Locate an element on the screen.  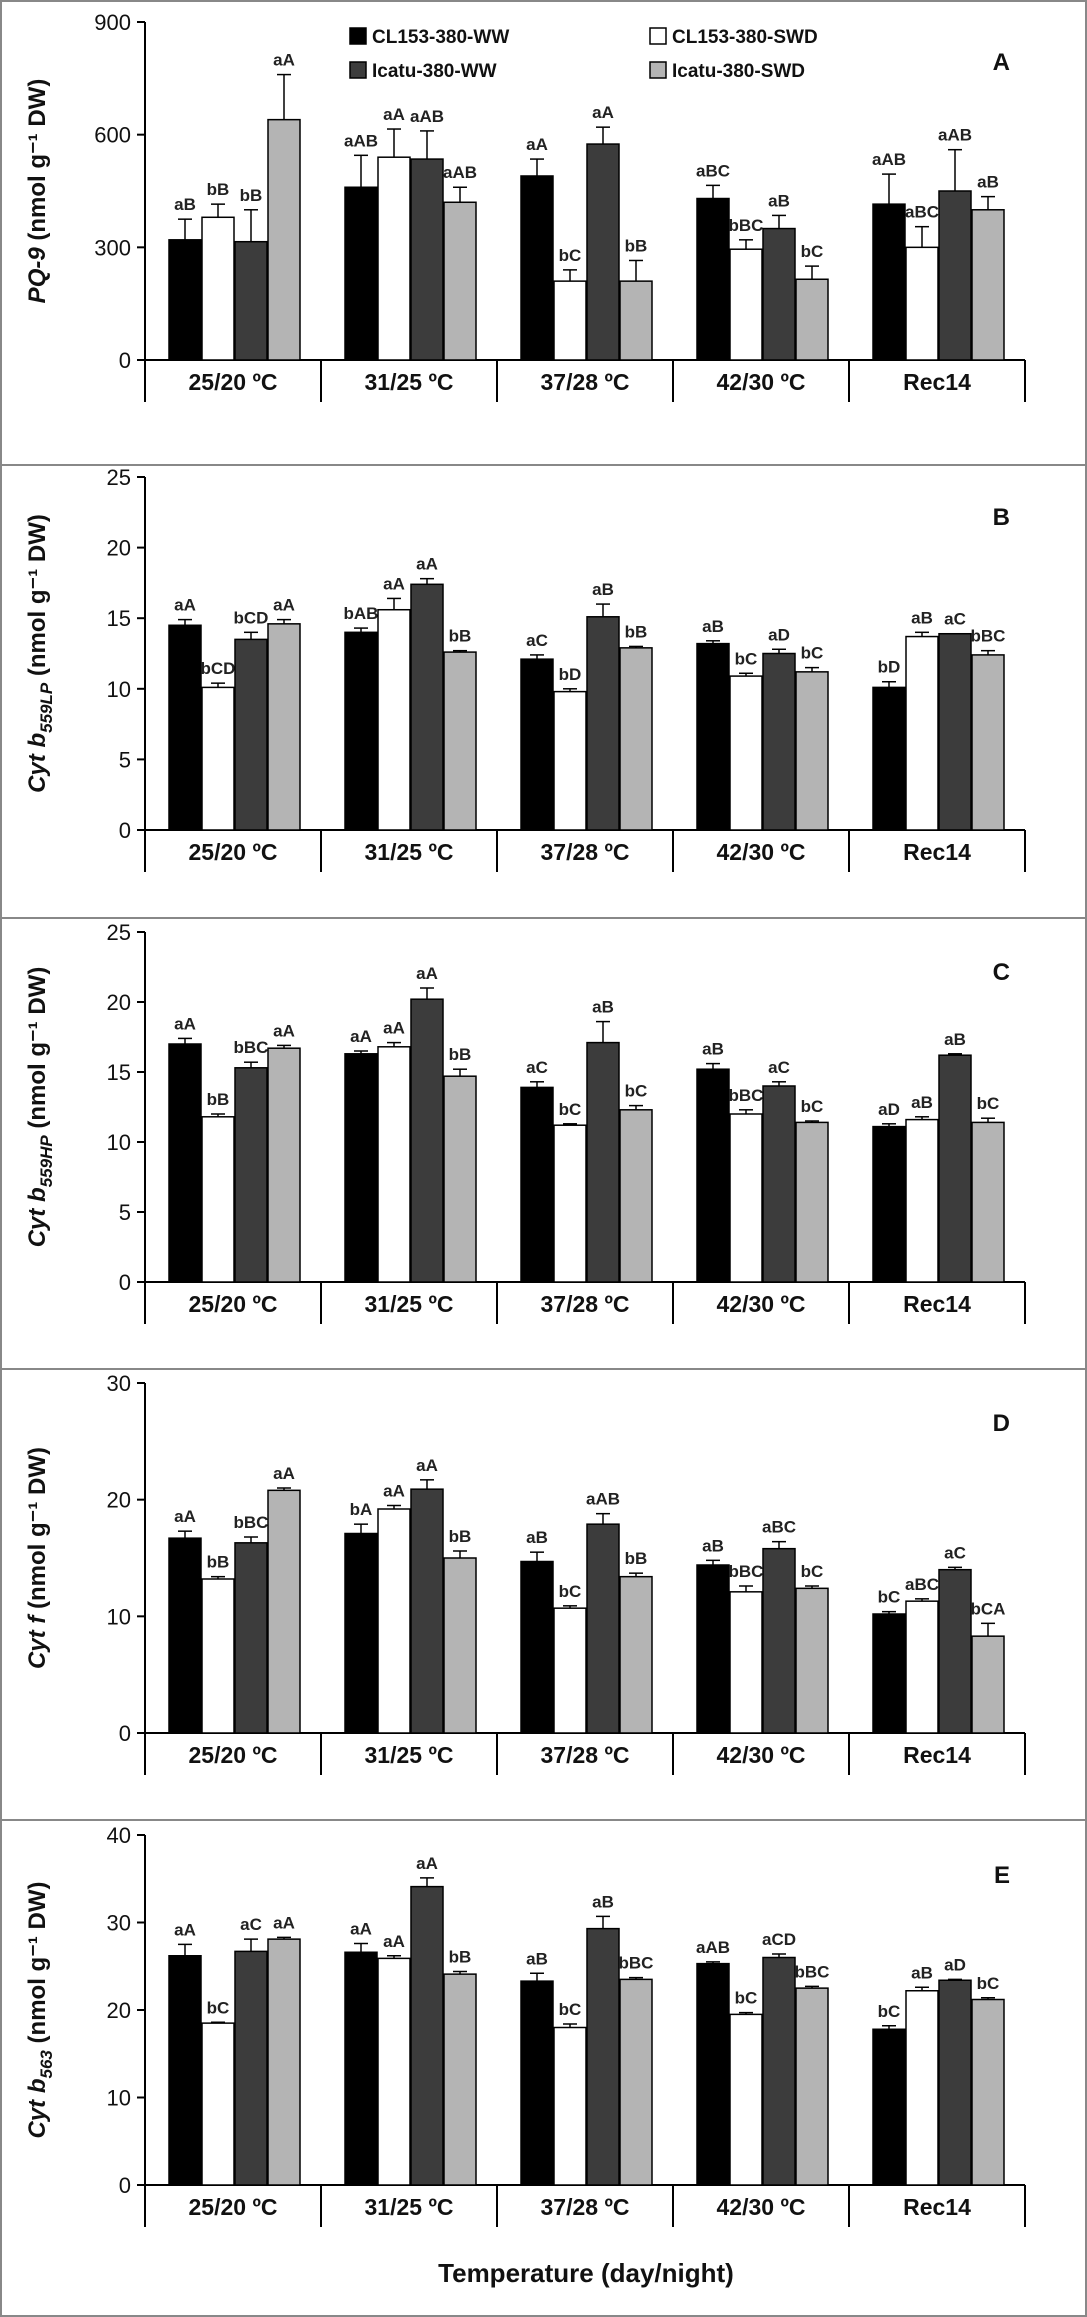
y-axis-title-italic: Cyt b is located at coordinates (37, 1217).